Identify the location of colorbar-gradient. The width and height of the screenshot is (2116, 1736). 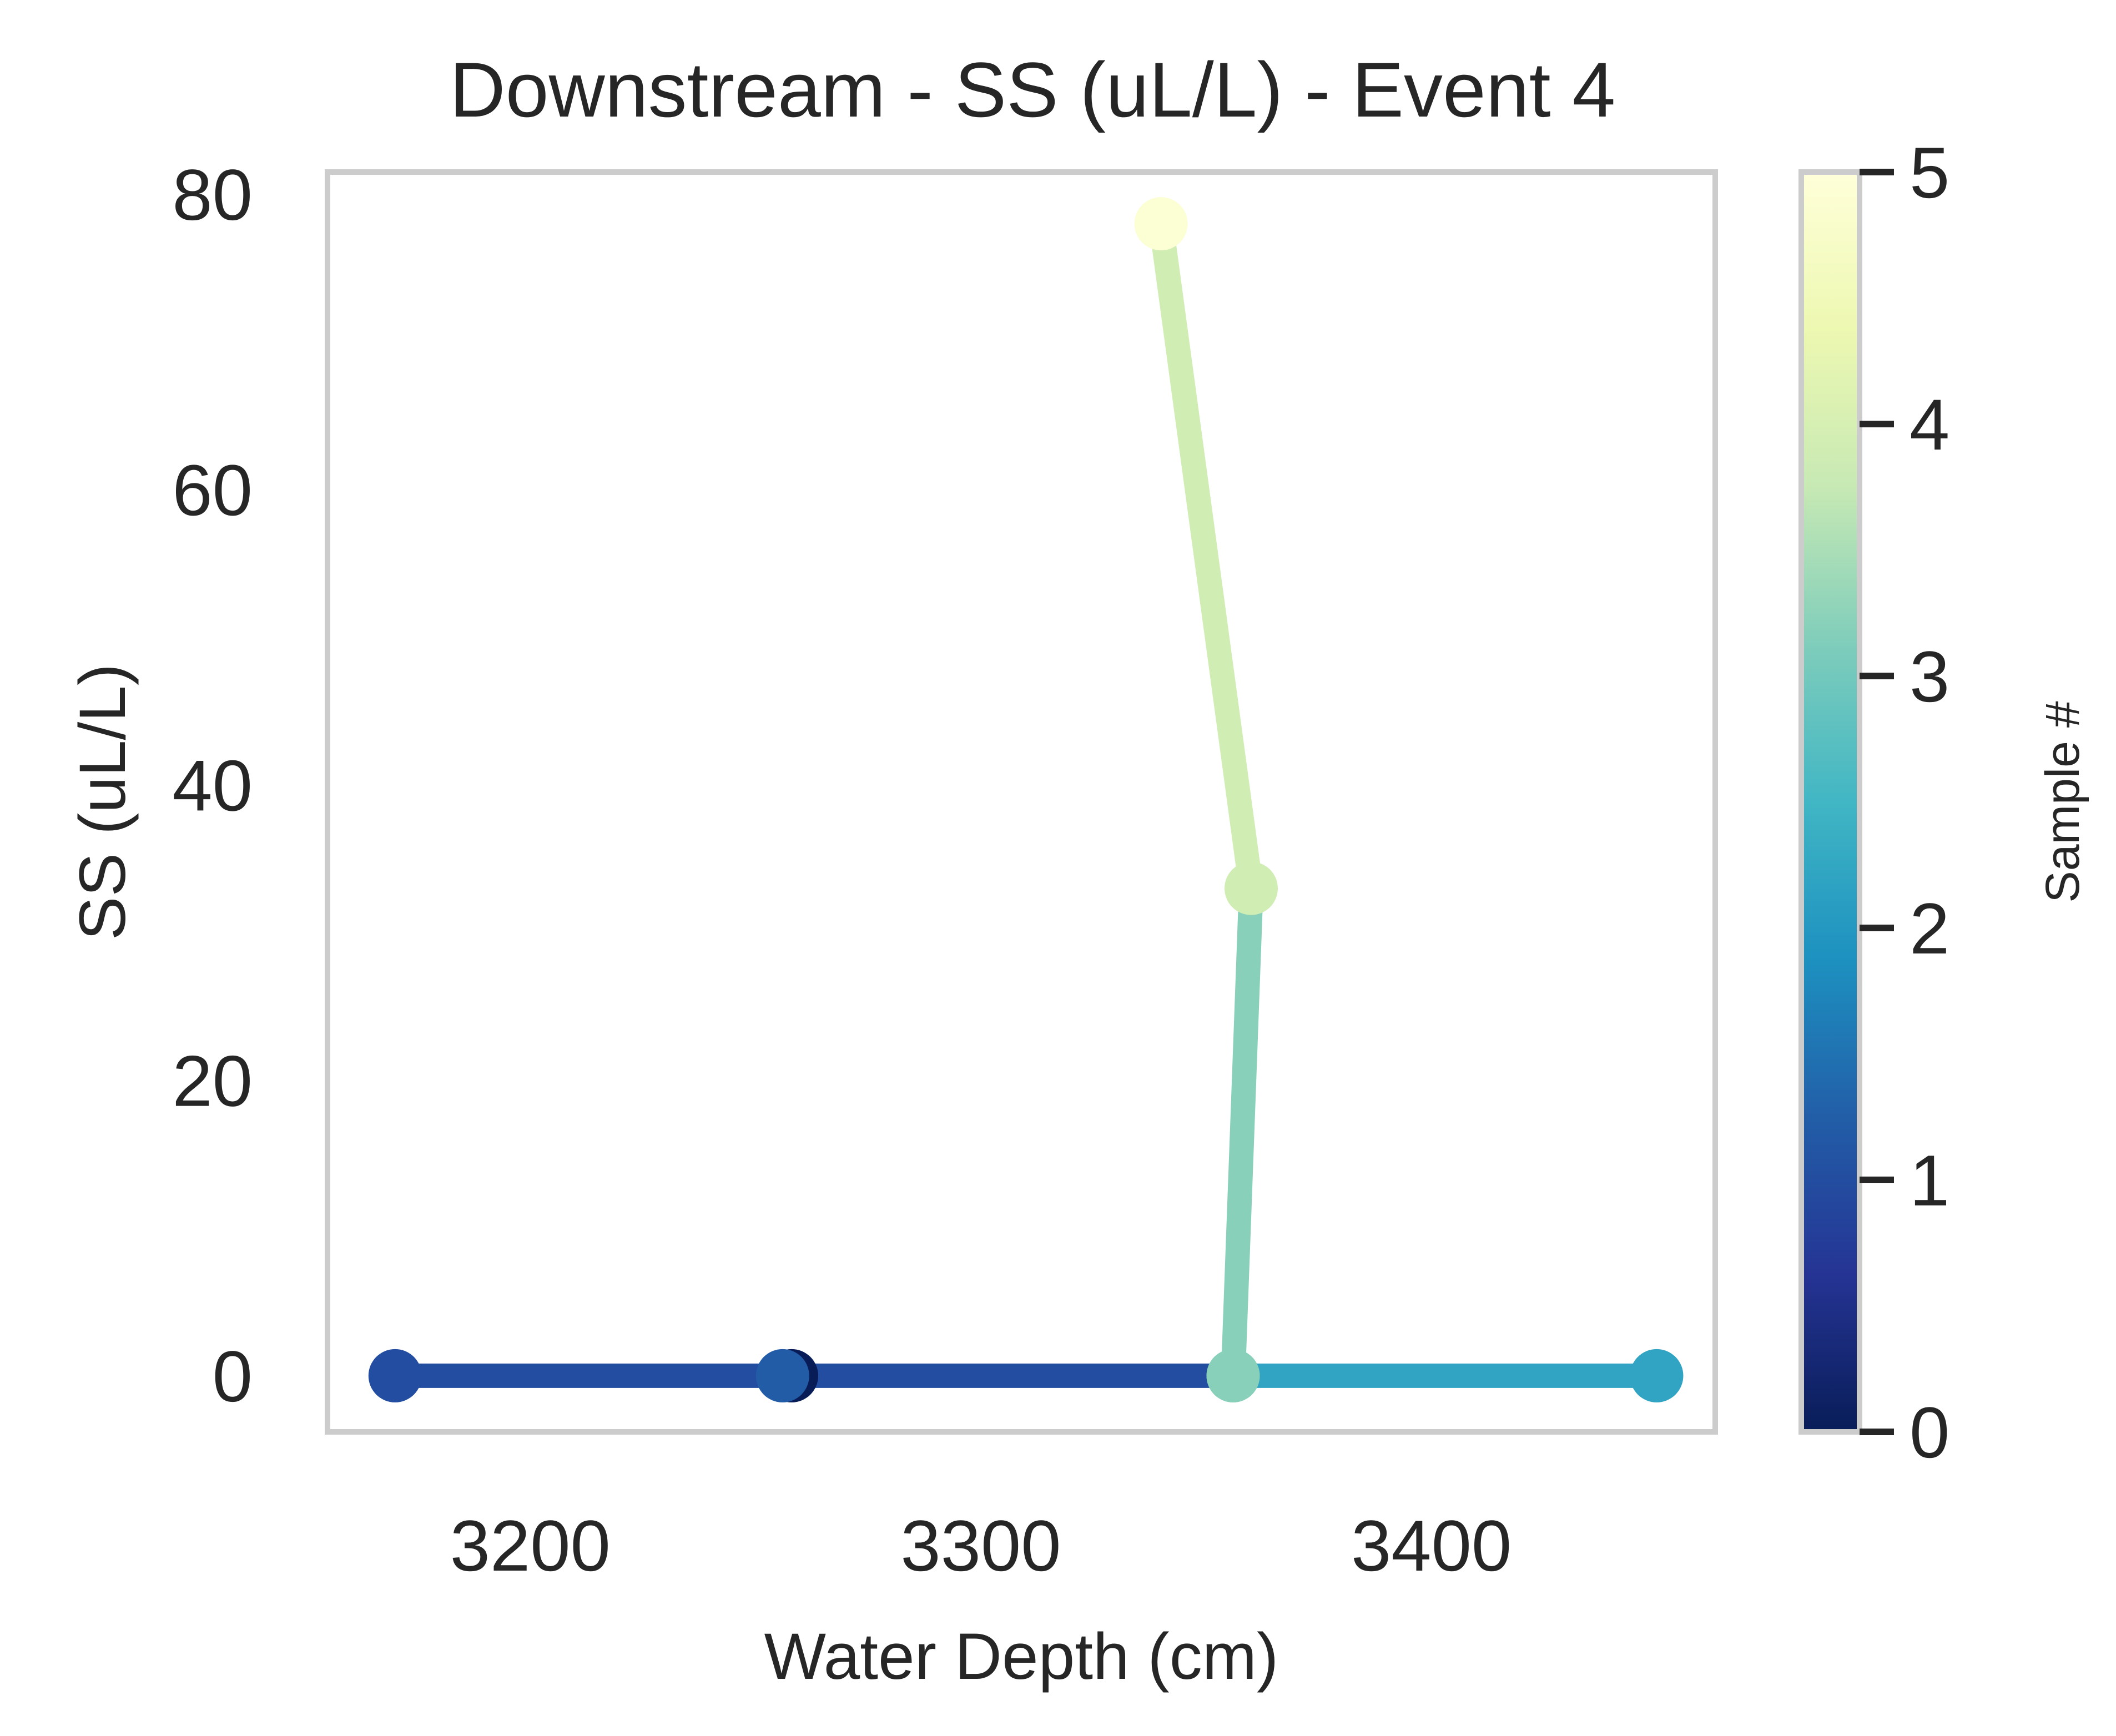
(1830, 802).